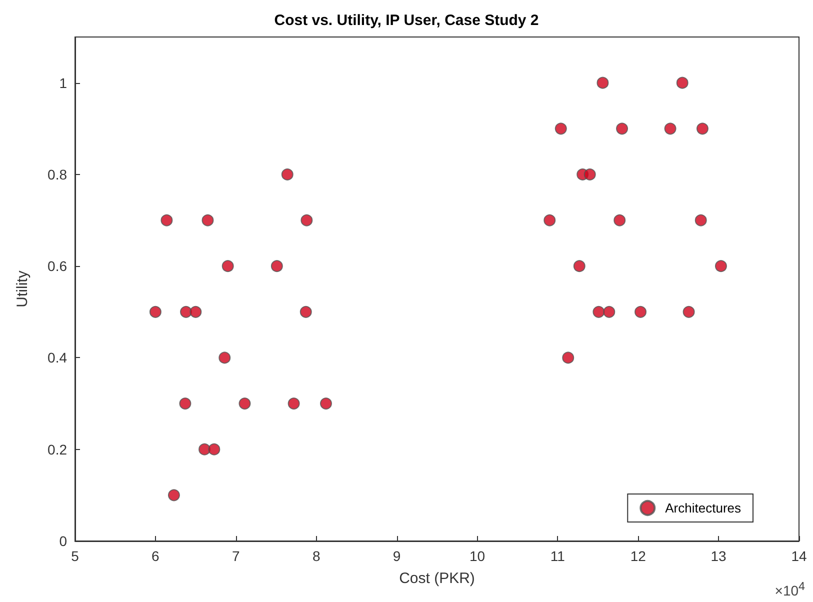 The image size is (813, 602). I want to click on x-tick-label: 14, so click(799, 556).